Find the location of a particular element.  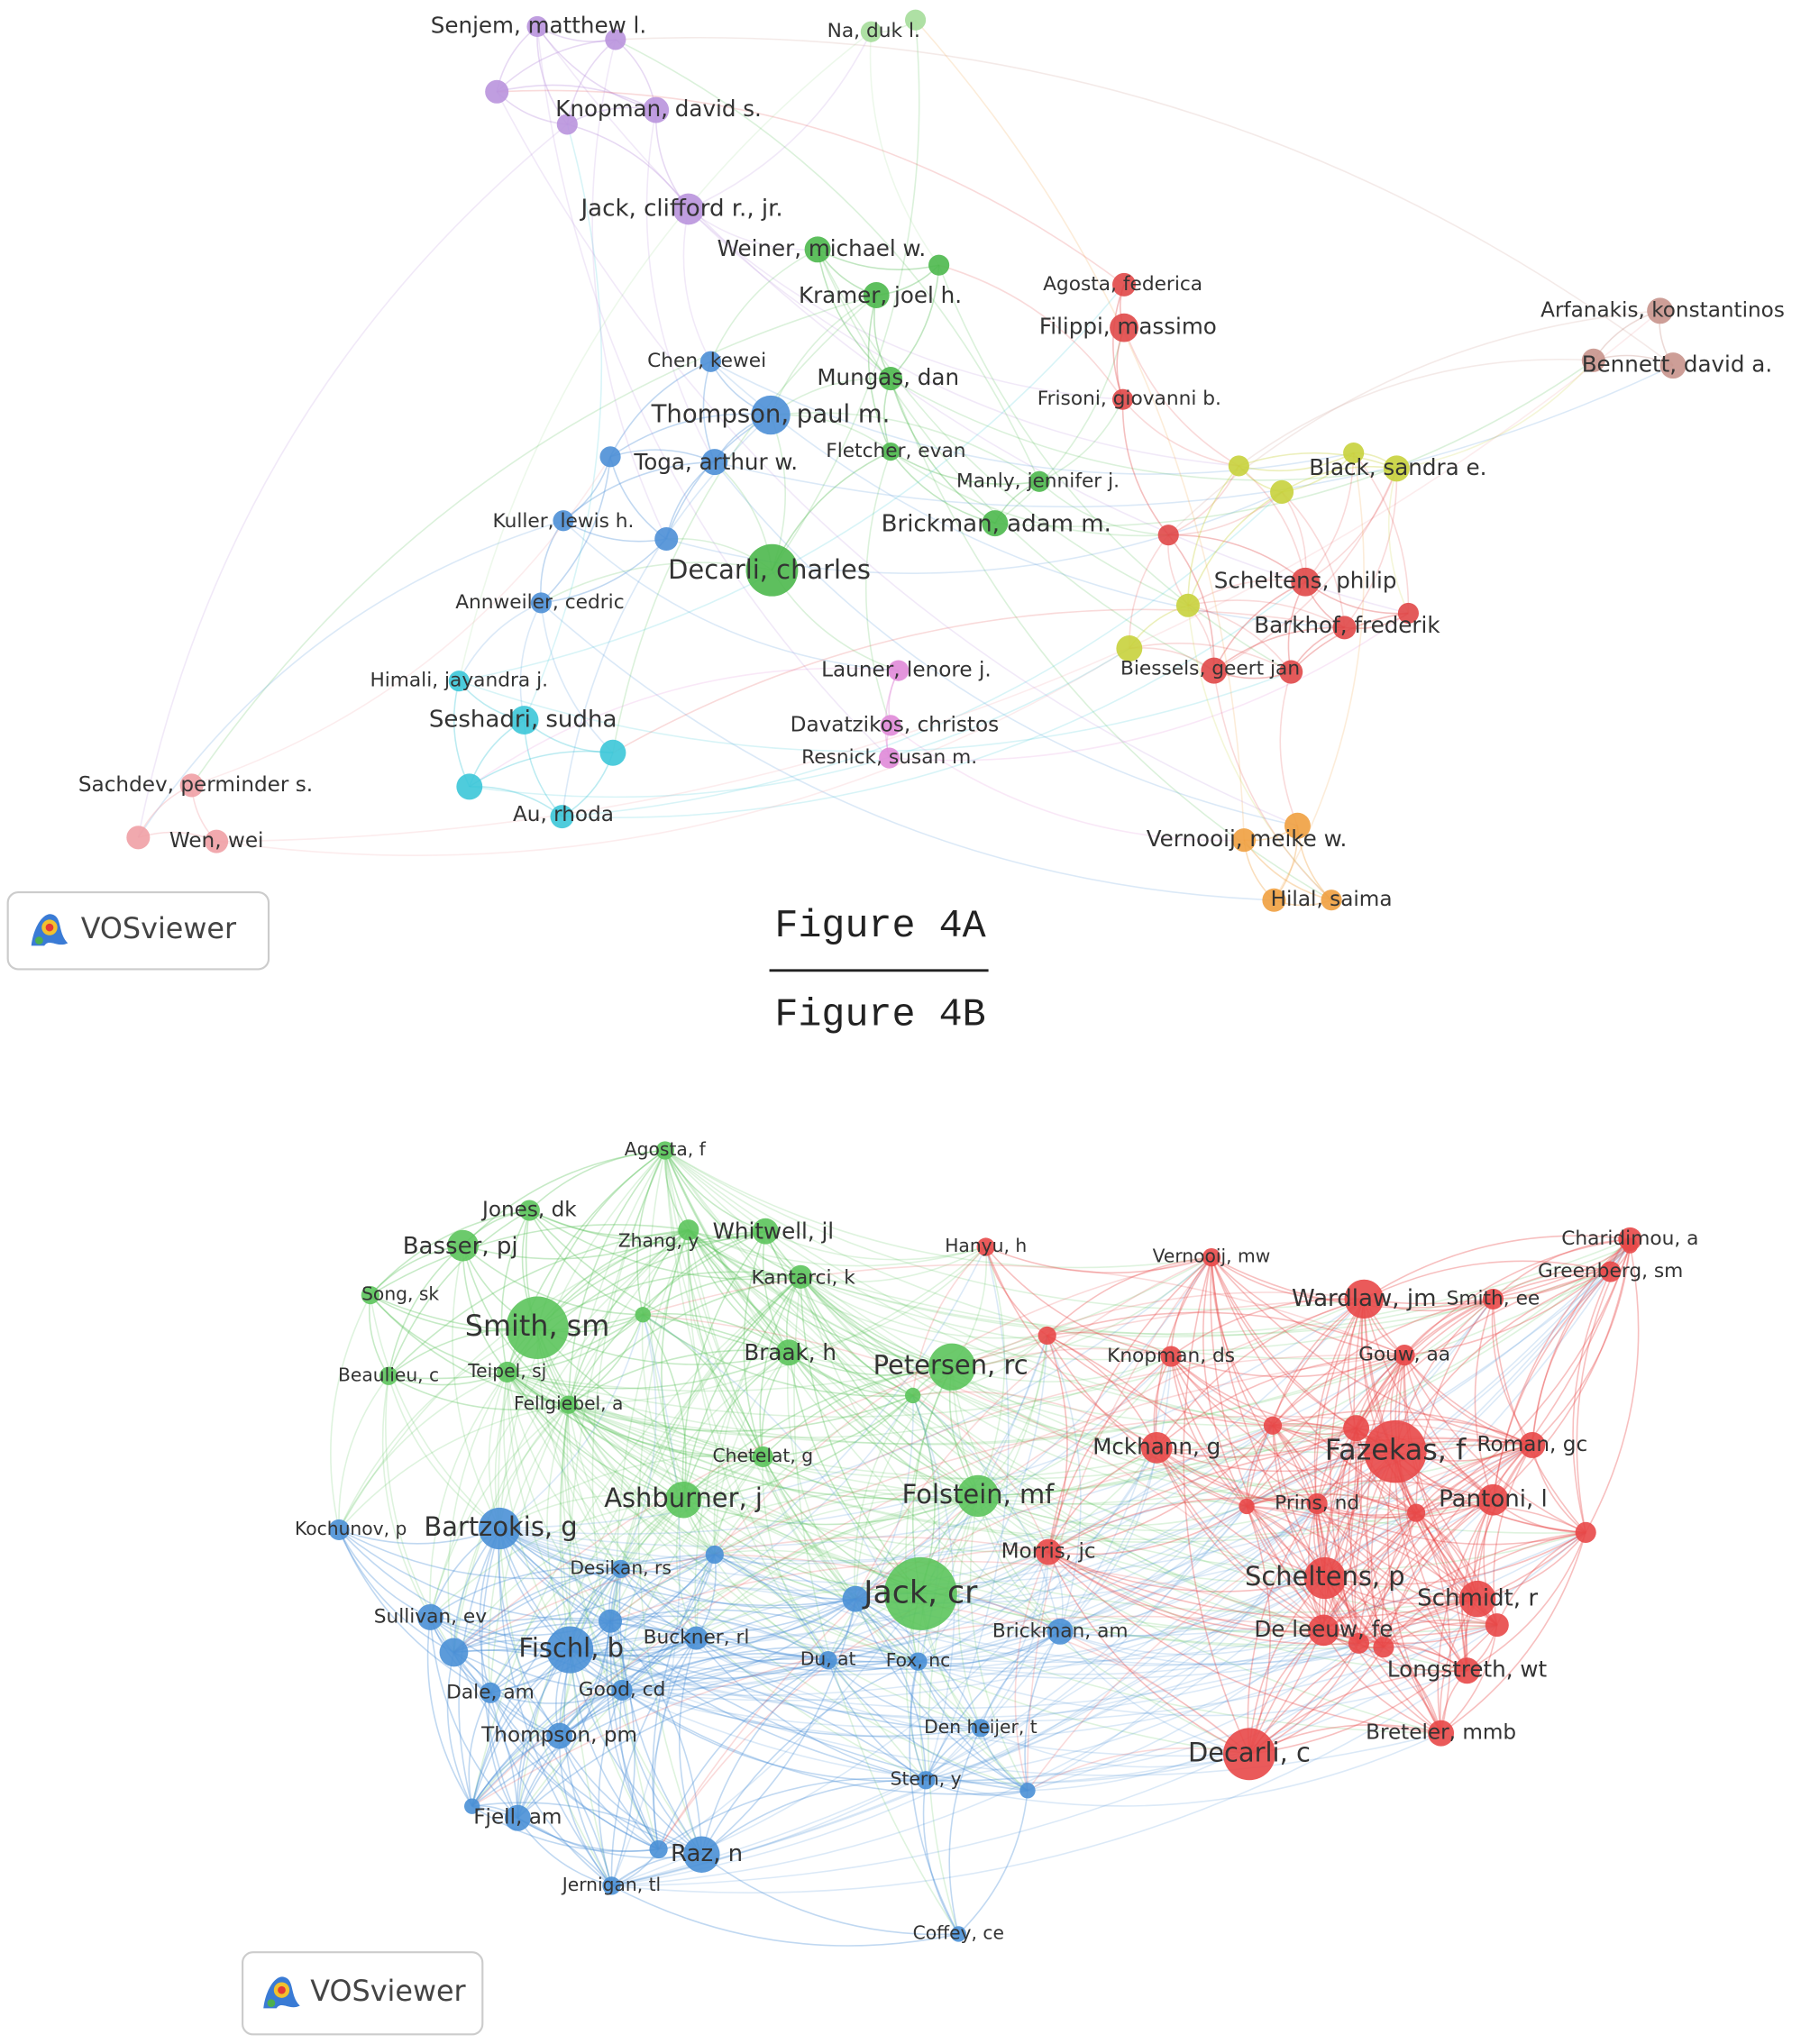

node-label: Charidimou, a is located at coordinates (1629, 1238).